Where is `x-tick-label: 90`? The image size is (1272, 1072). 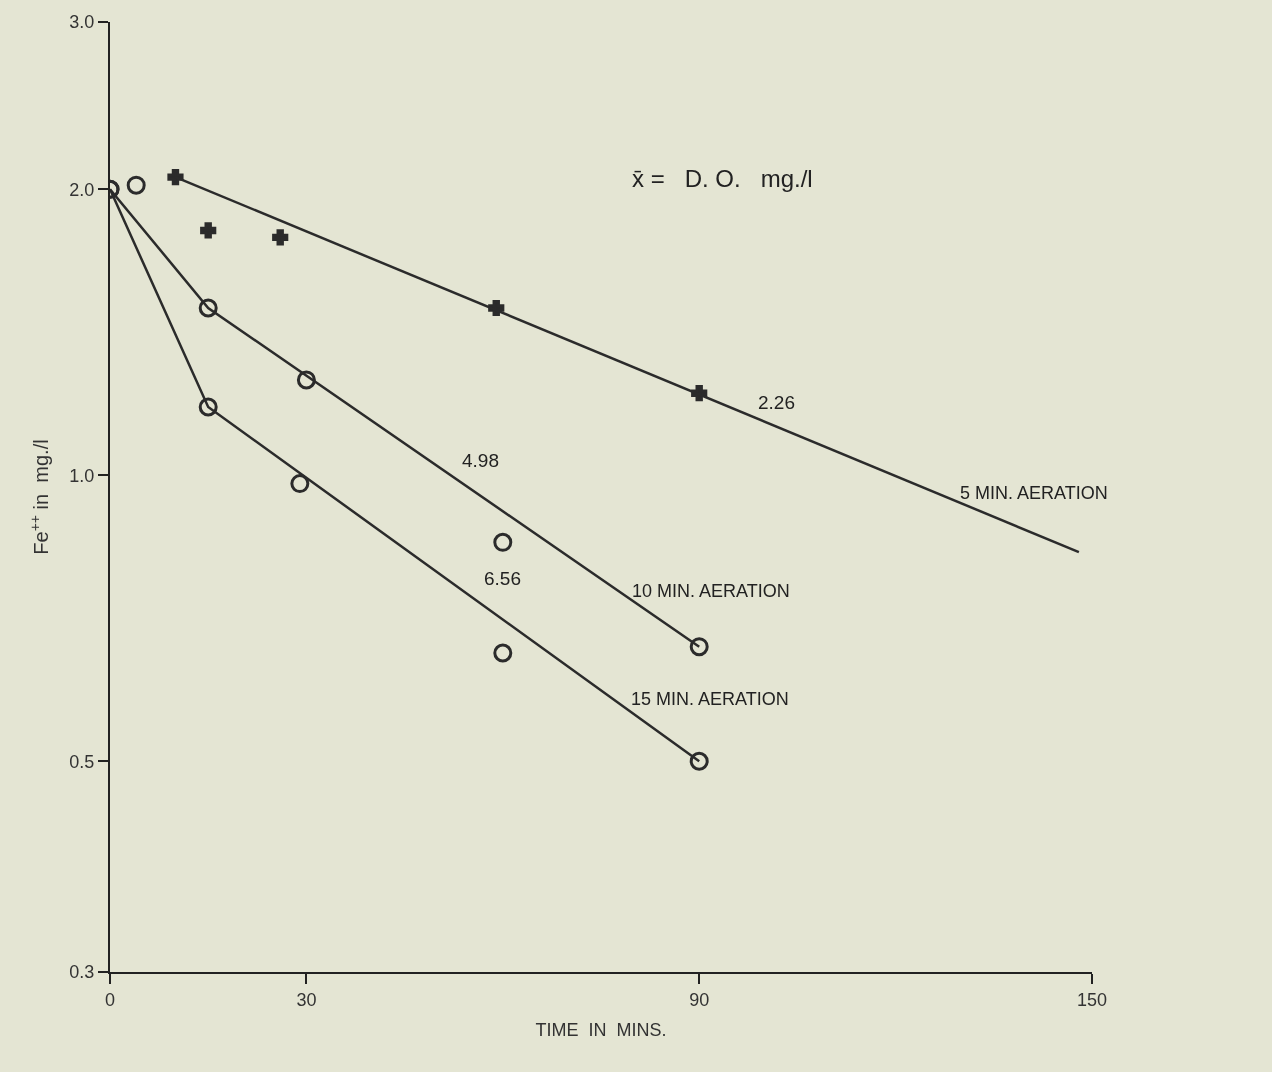
x-tick-label: 90 is located at coordinates (699, 999).